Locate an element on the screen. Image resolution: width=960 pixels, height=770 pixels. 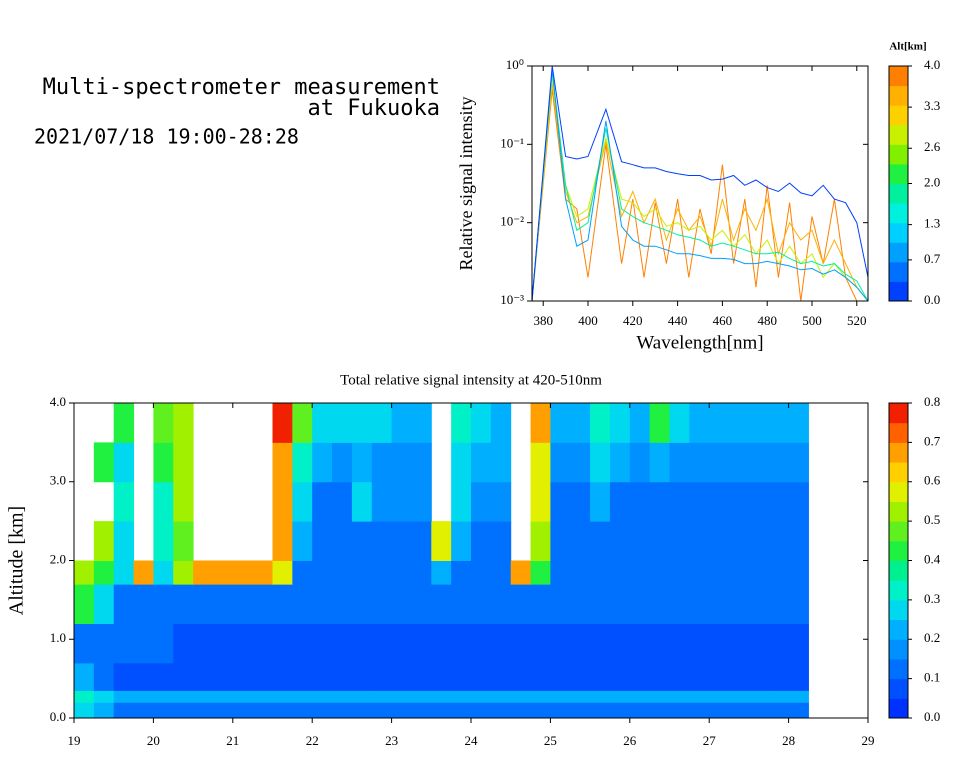
x-tick-label: 21 is located at coordinates (232, 740).